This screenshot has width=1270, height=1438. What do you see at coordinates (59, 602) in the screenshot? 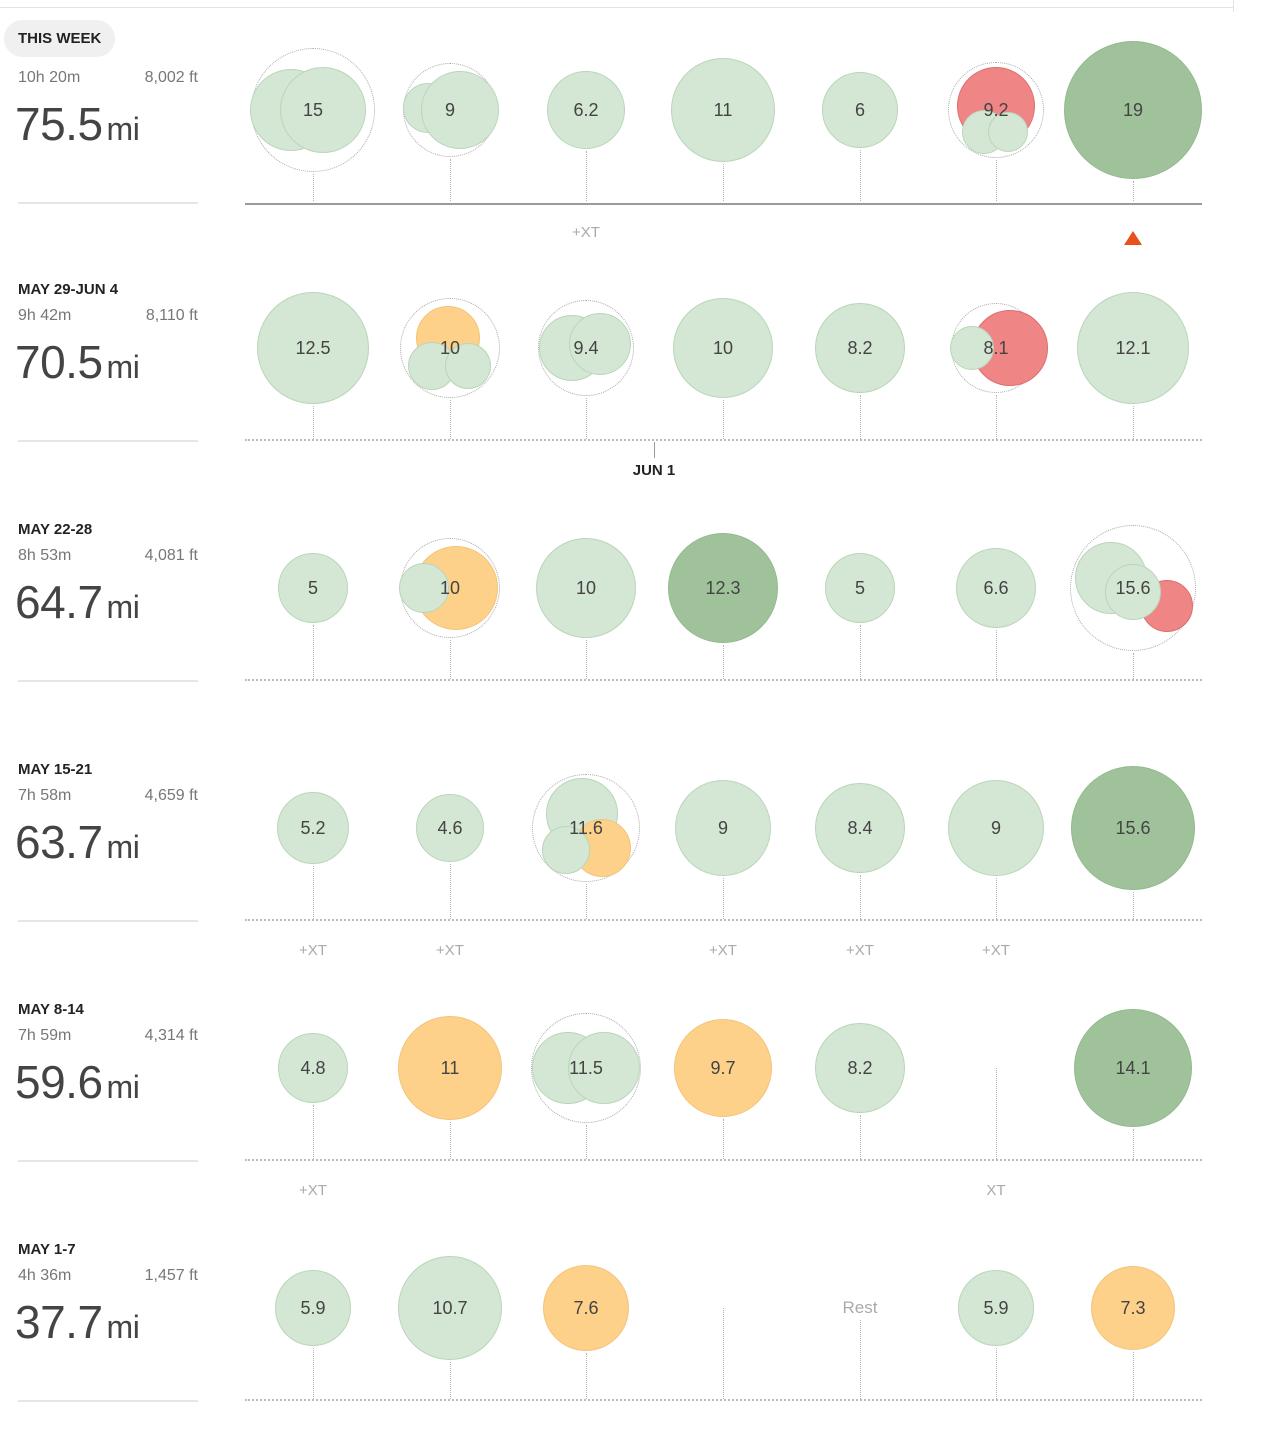
I see `total-value: 64.7` at bounding box center [59, 602].